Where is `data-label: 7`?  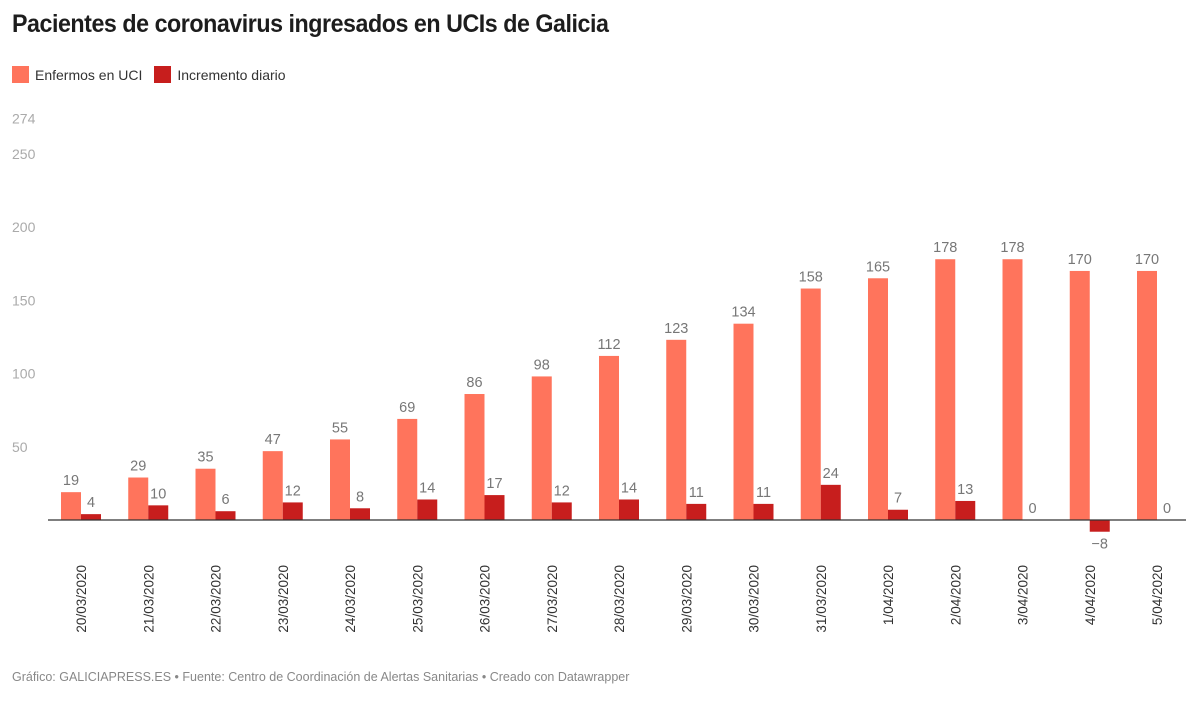
data-label: 7 is located at coordinates (898, 499).